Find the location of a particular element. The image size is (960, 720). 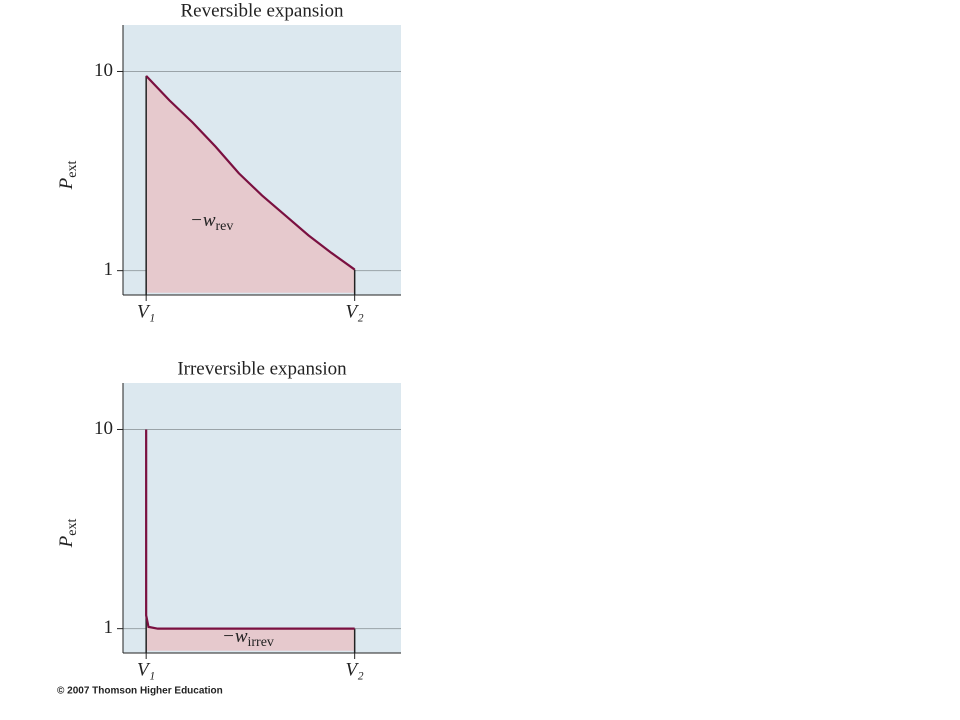

chart-title: Reversible expansion is located at coordinates (262, 10).